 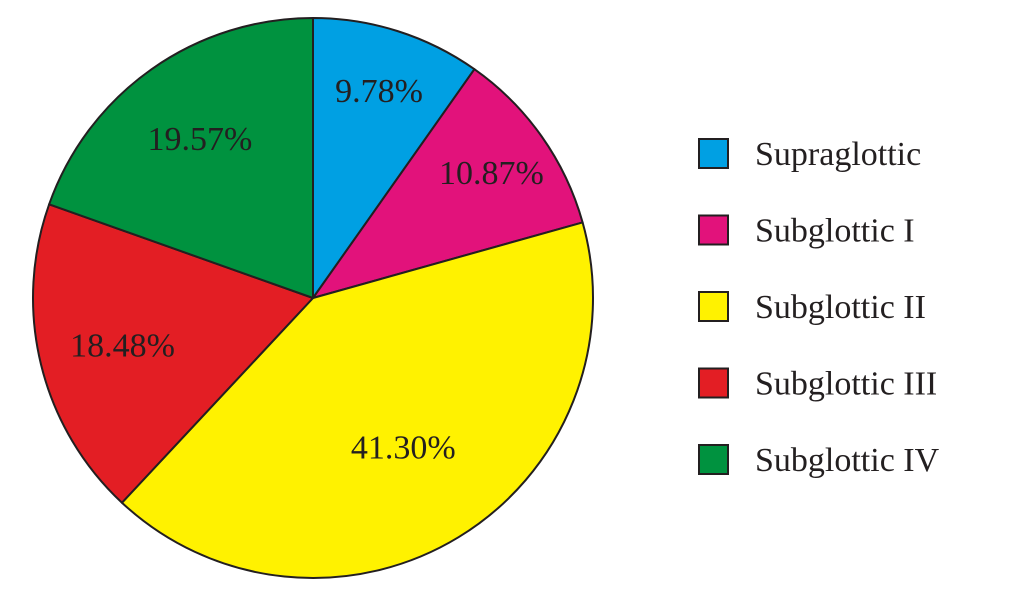 I want to click on legend-label: Subglottic IV, so click(x=847, y=460).